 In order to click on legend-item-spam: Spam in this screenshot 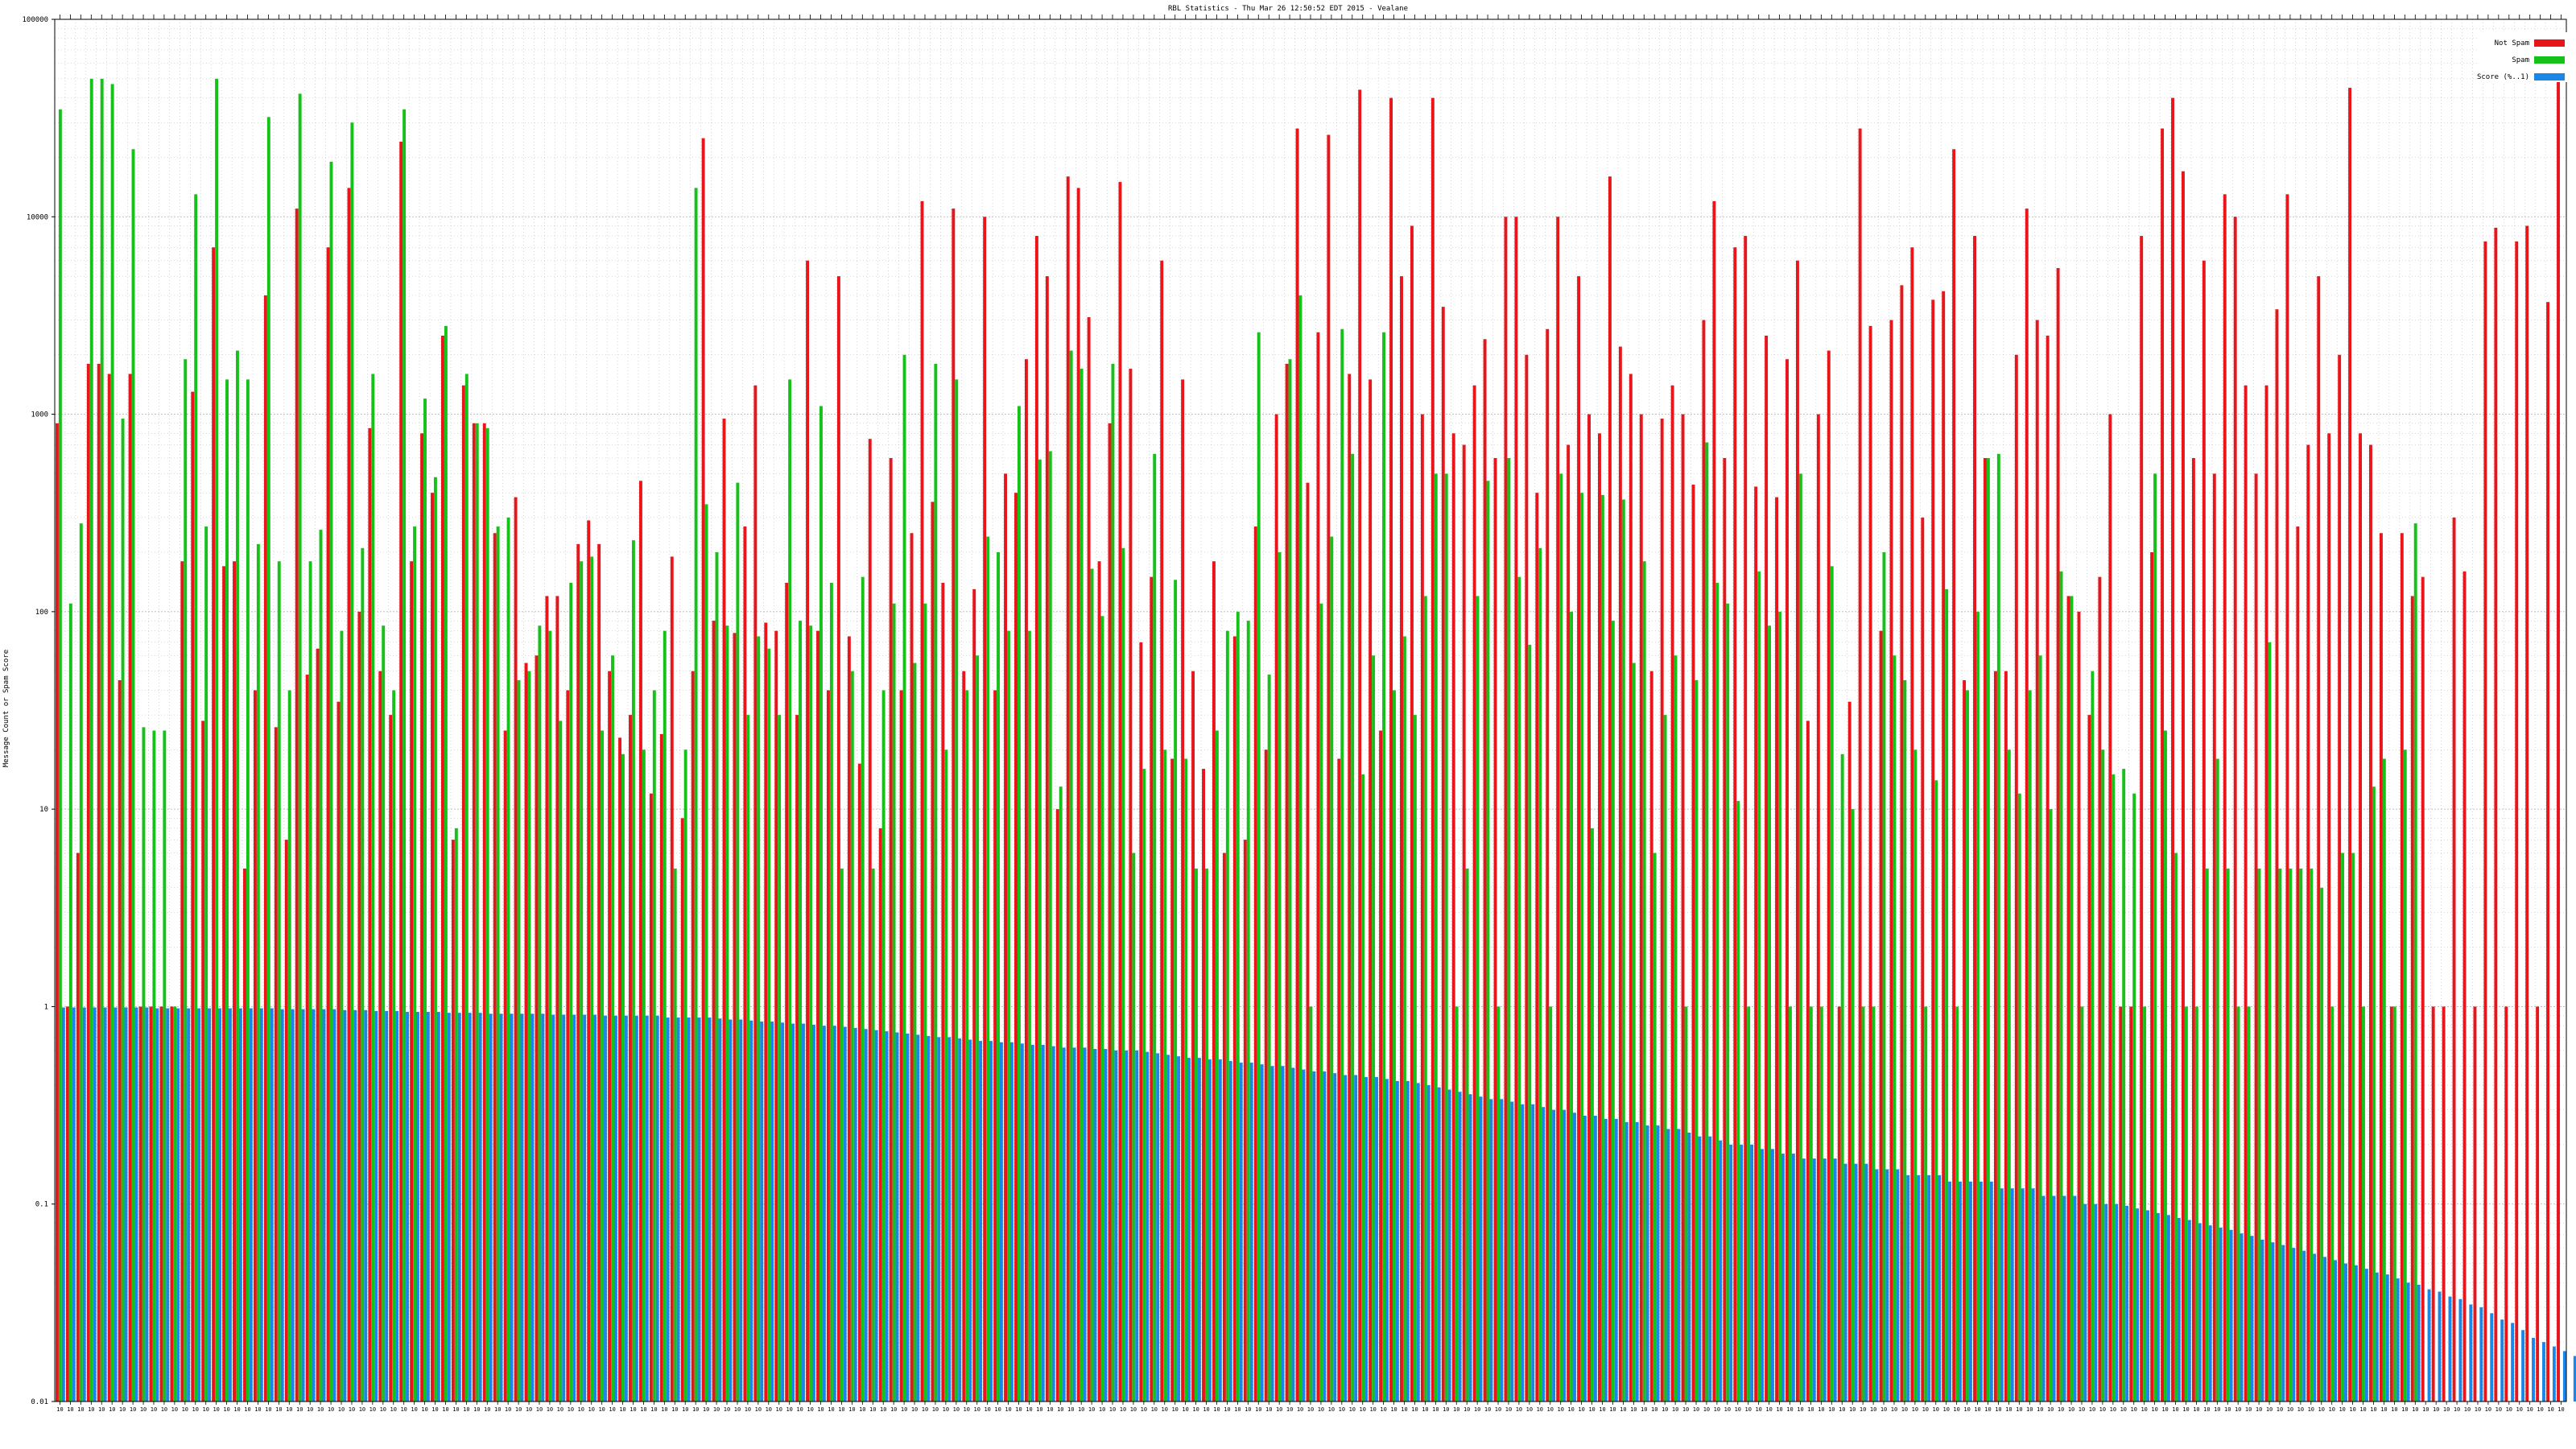, I will do `click(2538, 60)`.